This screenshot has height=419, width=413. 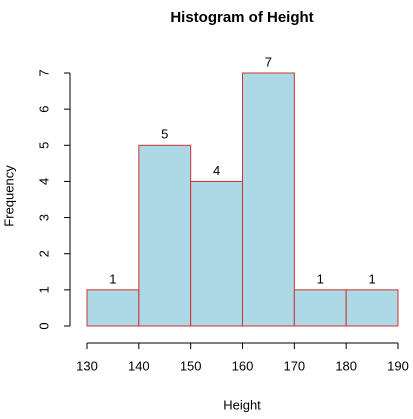 What do you see at coordinates (191, 365) in the screenshot?
I see `x-tick-label: 150` at bounding box center [191, 365].